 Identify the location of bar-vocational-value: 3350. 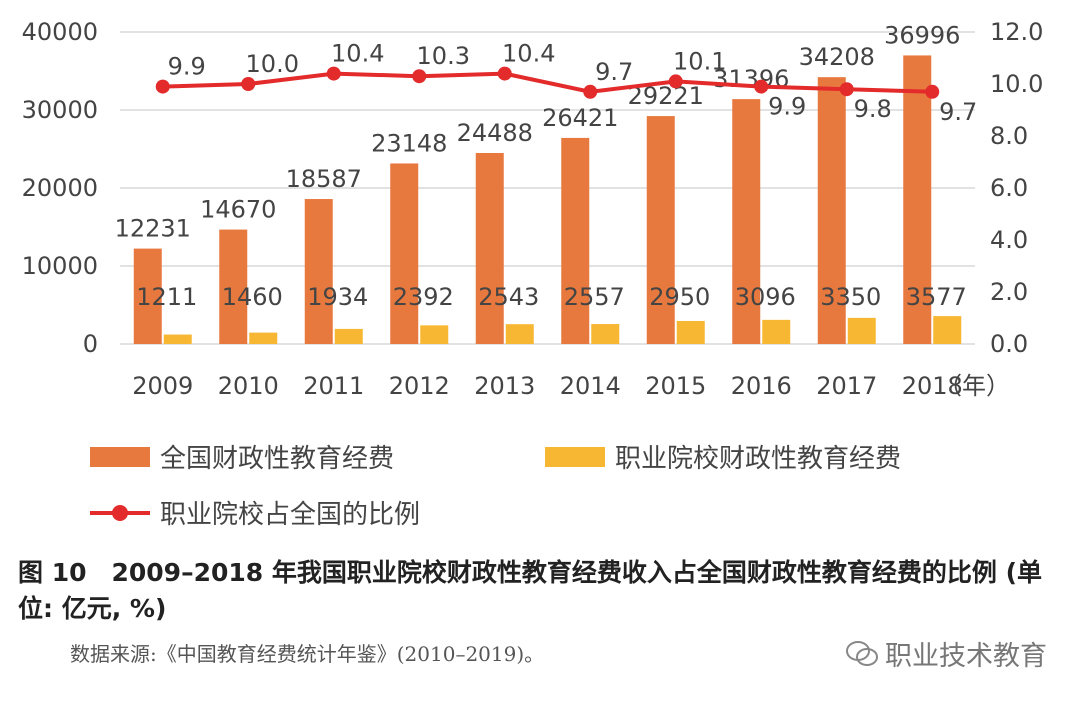
(850, 297).